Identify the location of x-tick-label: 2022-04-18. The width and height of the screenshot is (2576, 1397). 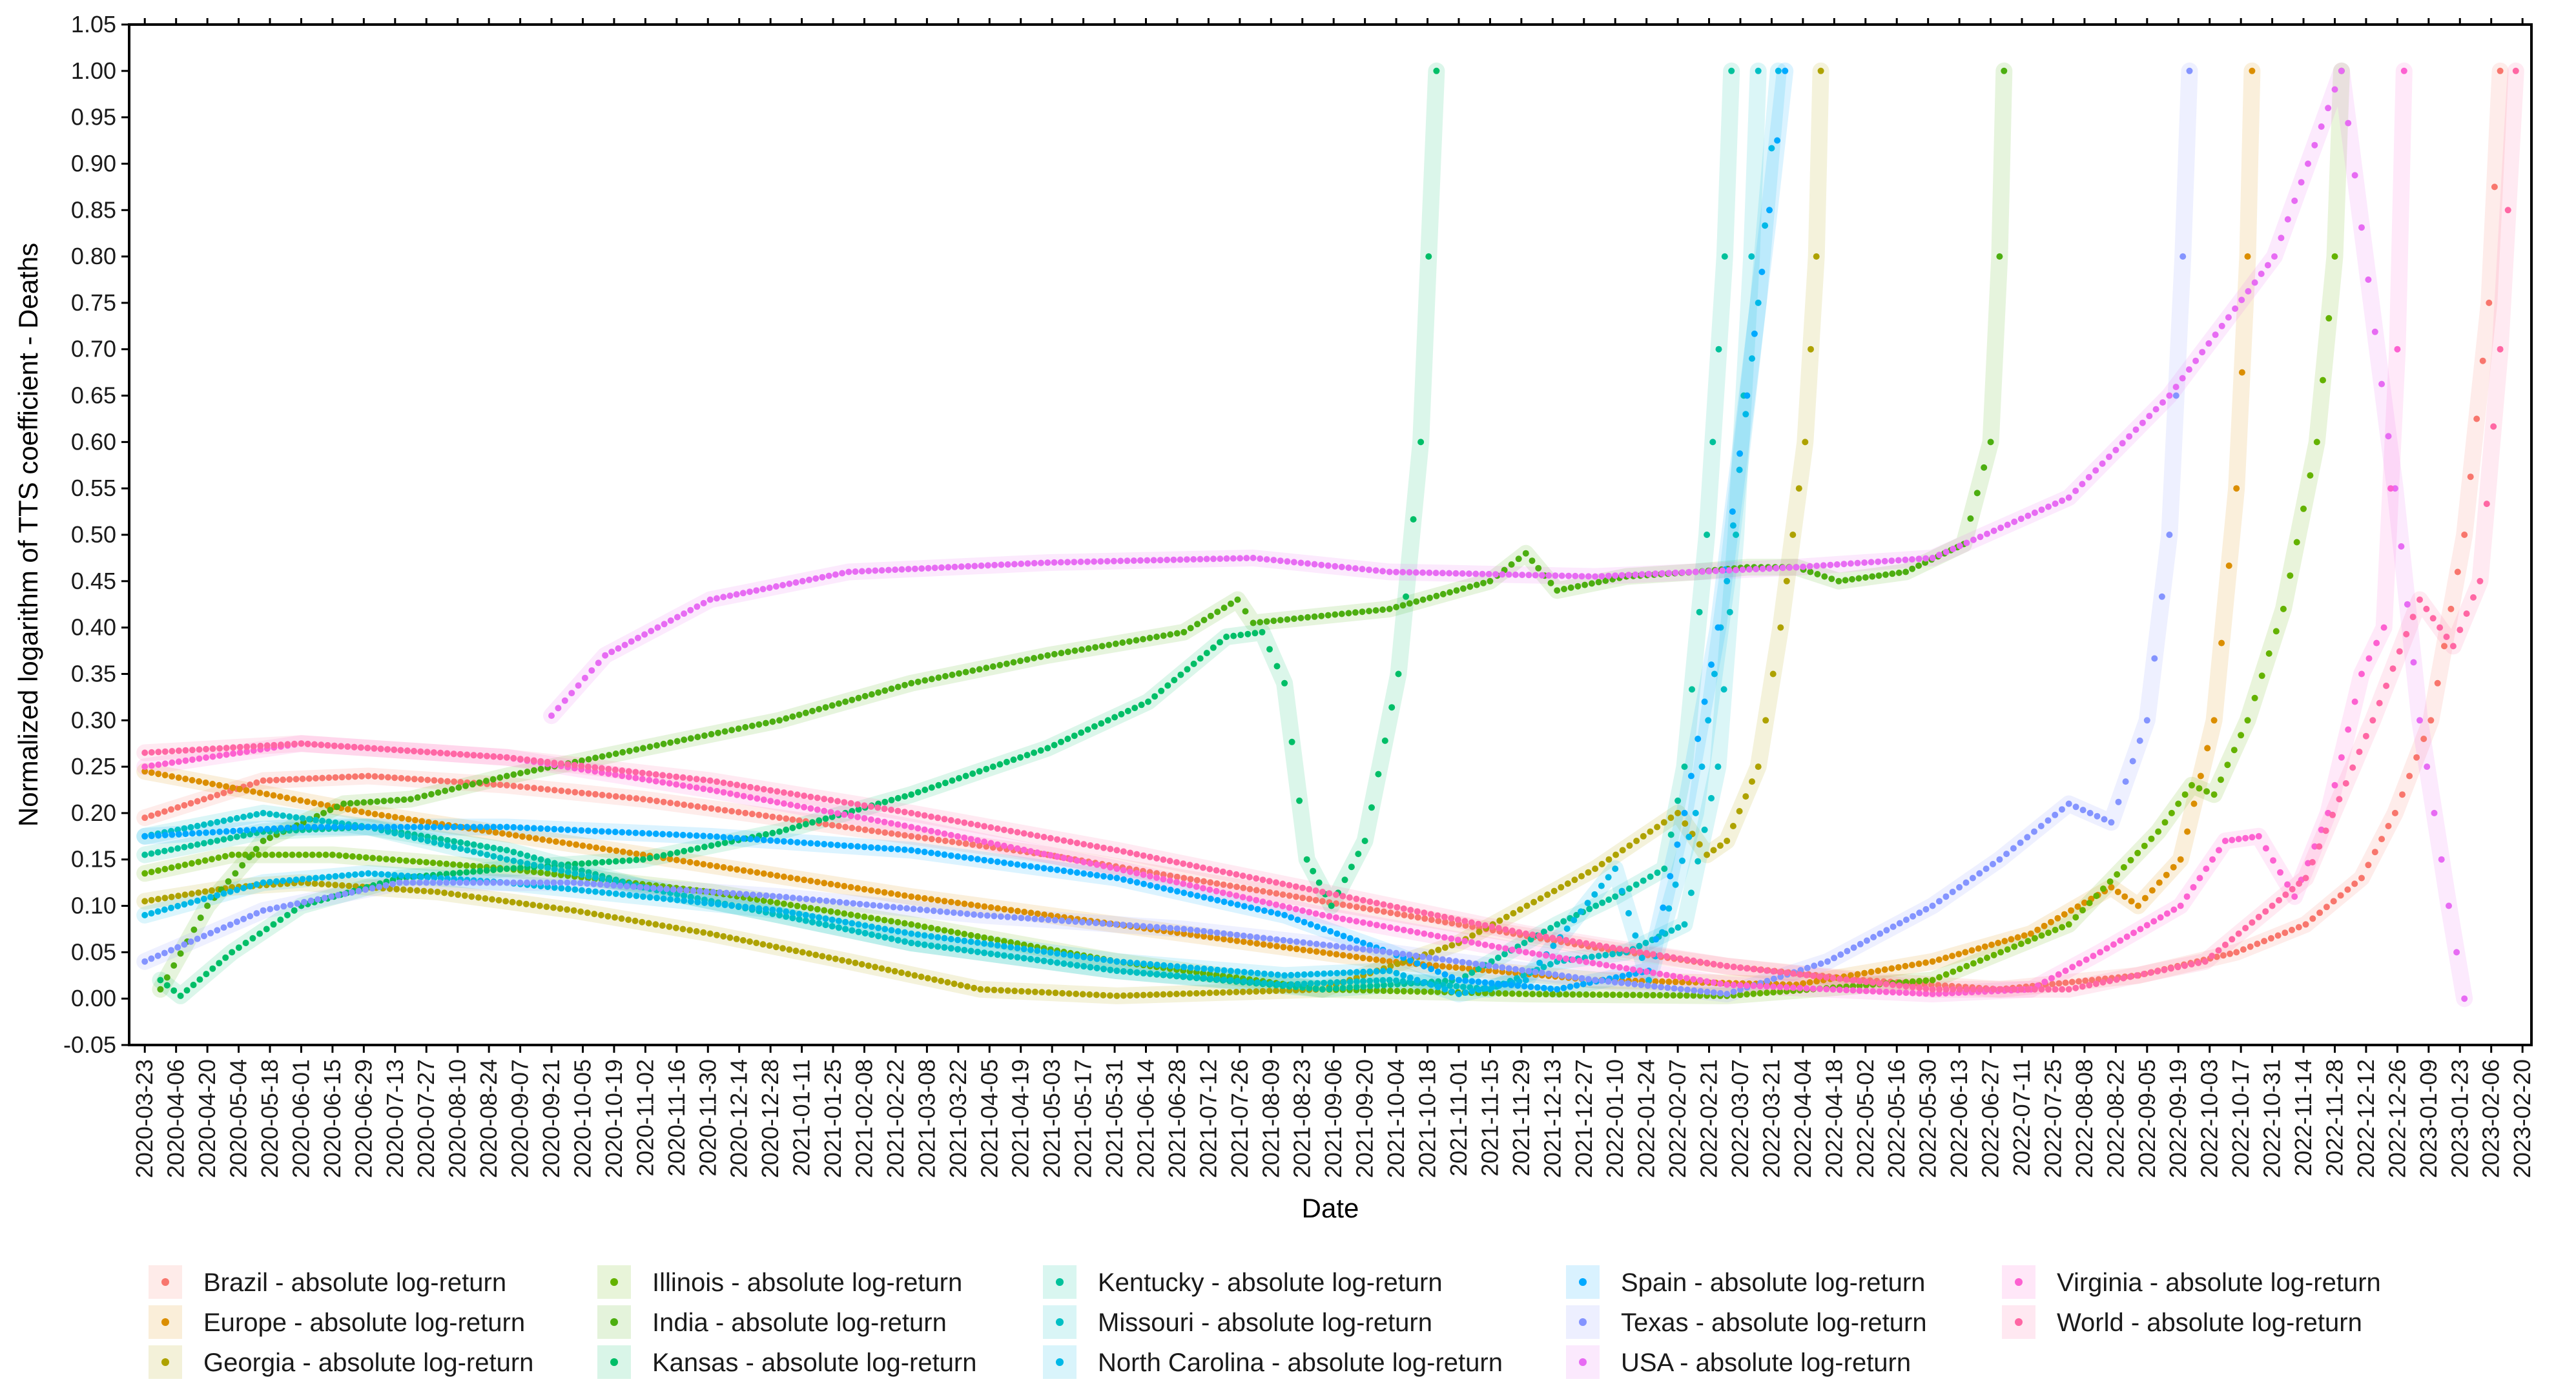
(1833, 1118).